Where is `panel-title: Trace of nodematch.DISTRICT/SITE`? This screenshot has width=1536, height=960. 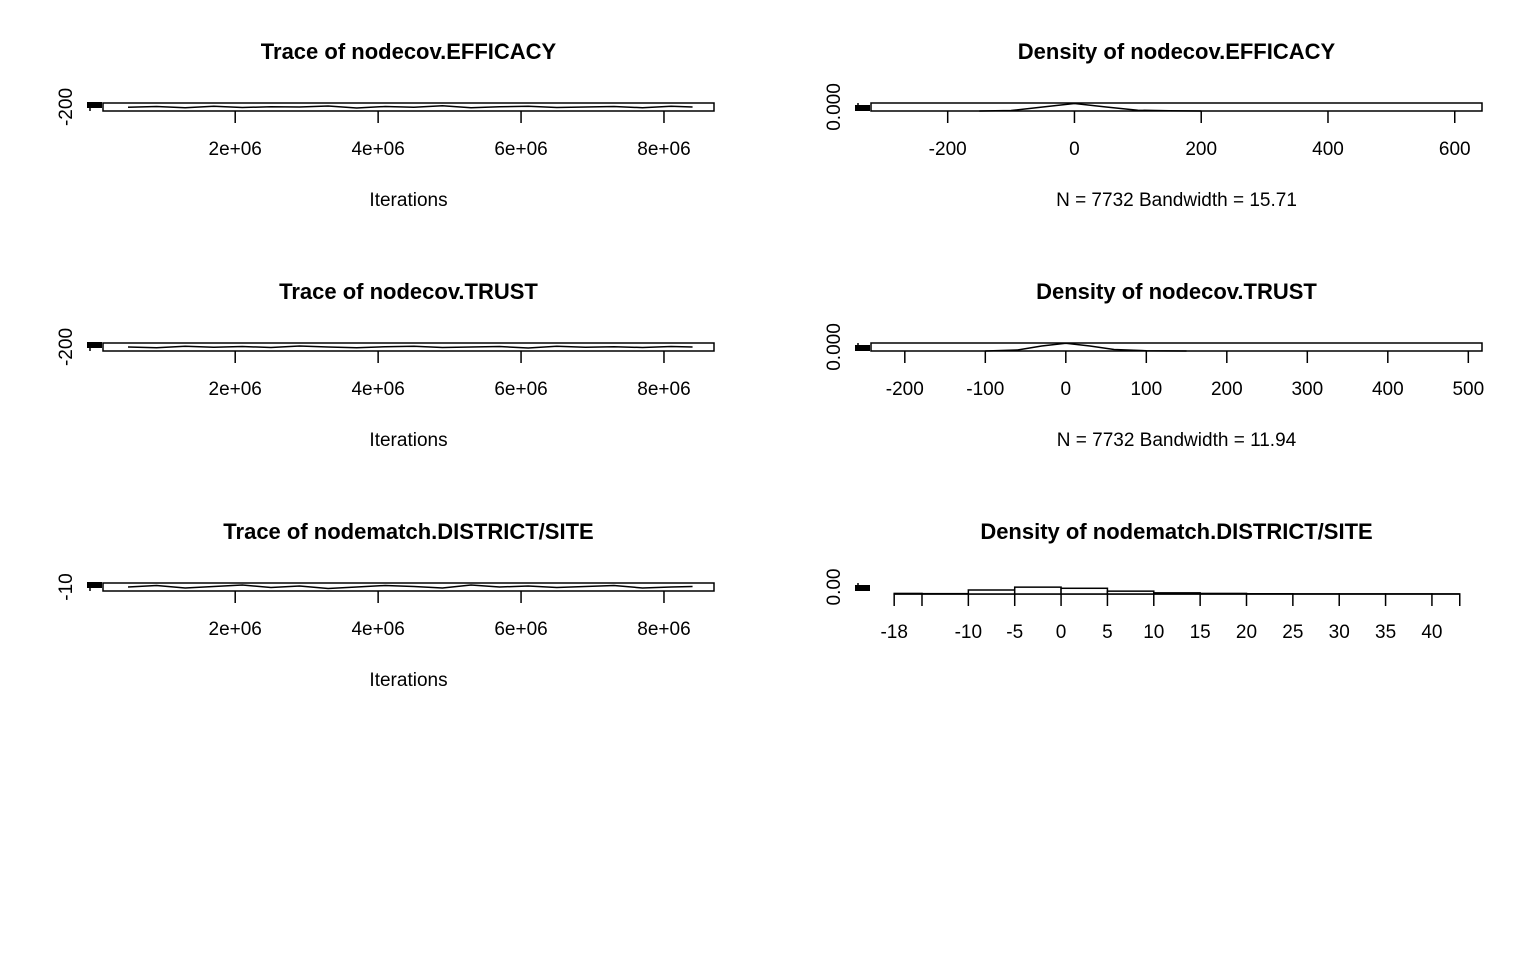
panel-title: Trace of nodematch.DISTRICT/SITE is located at coordinates (408, 531).